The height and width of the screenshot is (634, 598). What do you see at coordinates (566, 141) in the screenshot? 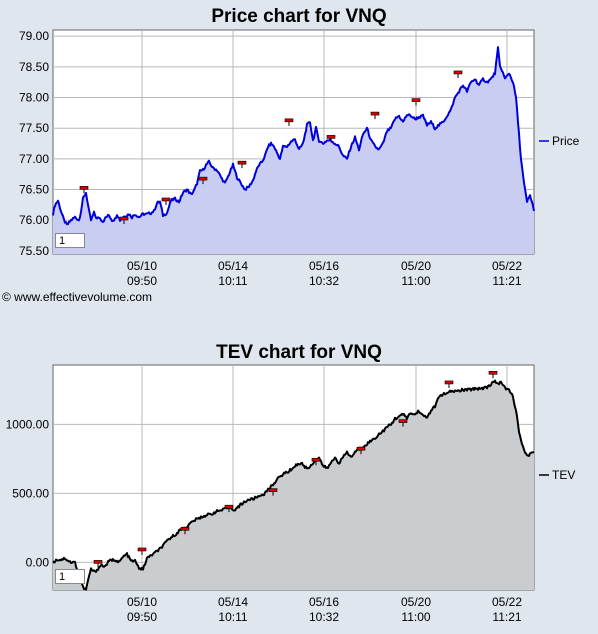
I see `price-legend-label: Price` at bounding box center [566, 141].